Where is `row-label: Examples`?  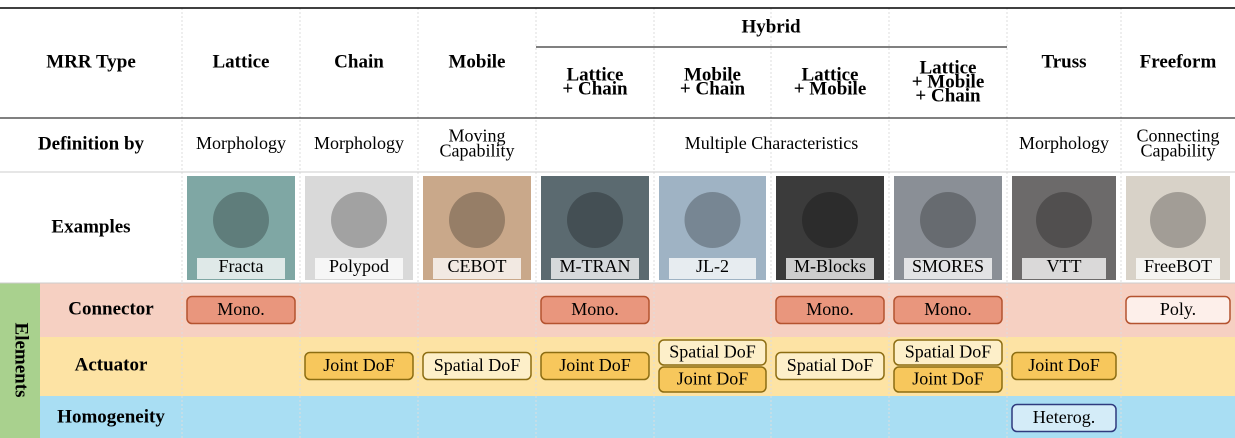
row-label: Examples is located at coordinates (90, 226).